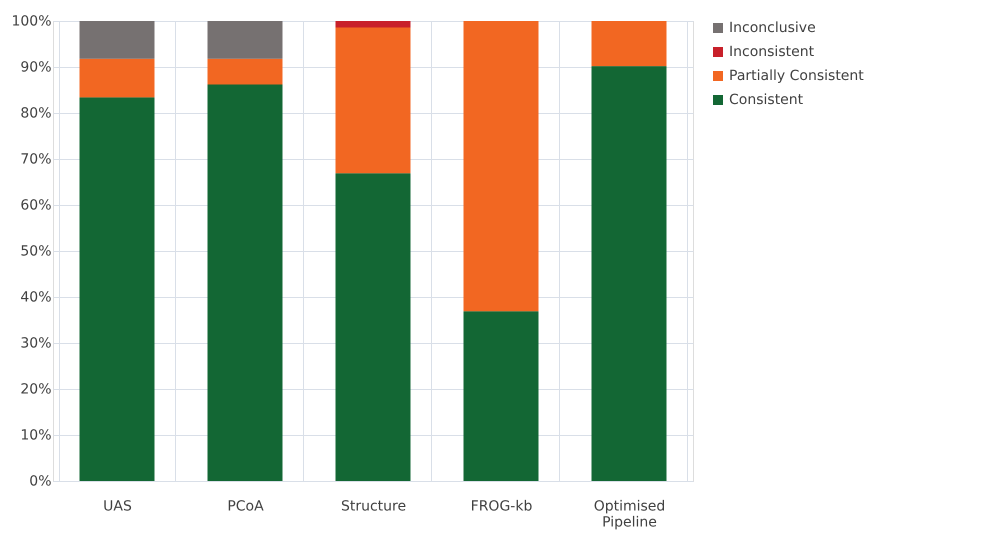  I want to click on y-tick-label: 60%, so click(36, 206).